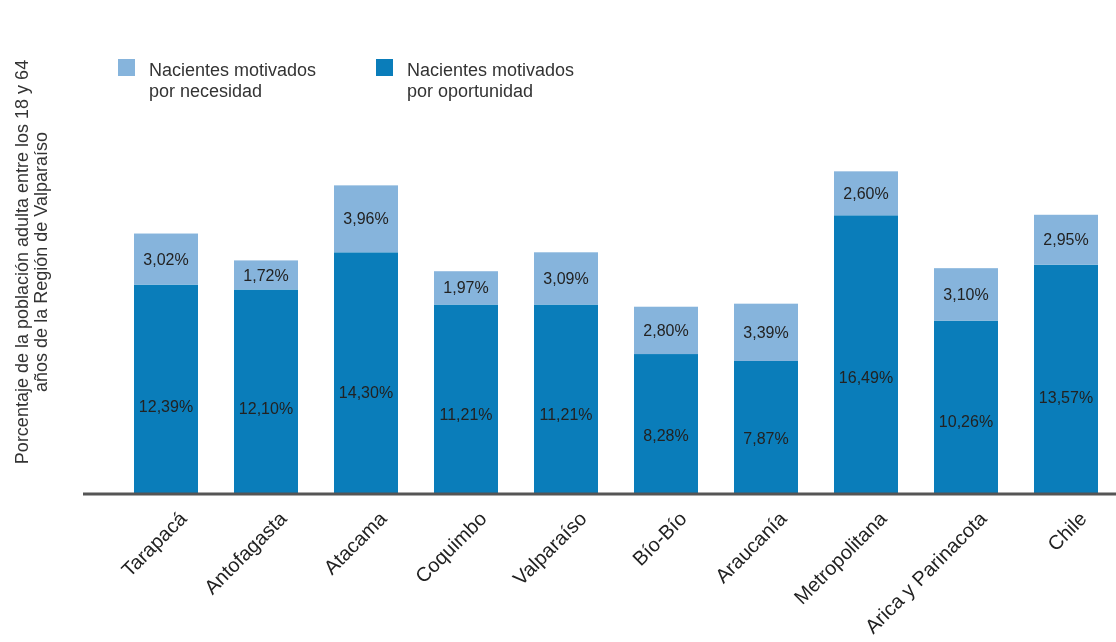  Describe the element at coordinates (466, 288) in the screenshot. I see `data-label: 1,97%` at that location.